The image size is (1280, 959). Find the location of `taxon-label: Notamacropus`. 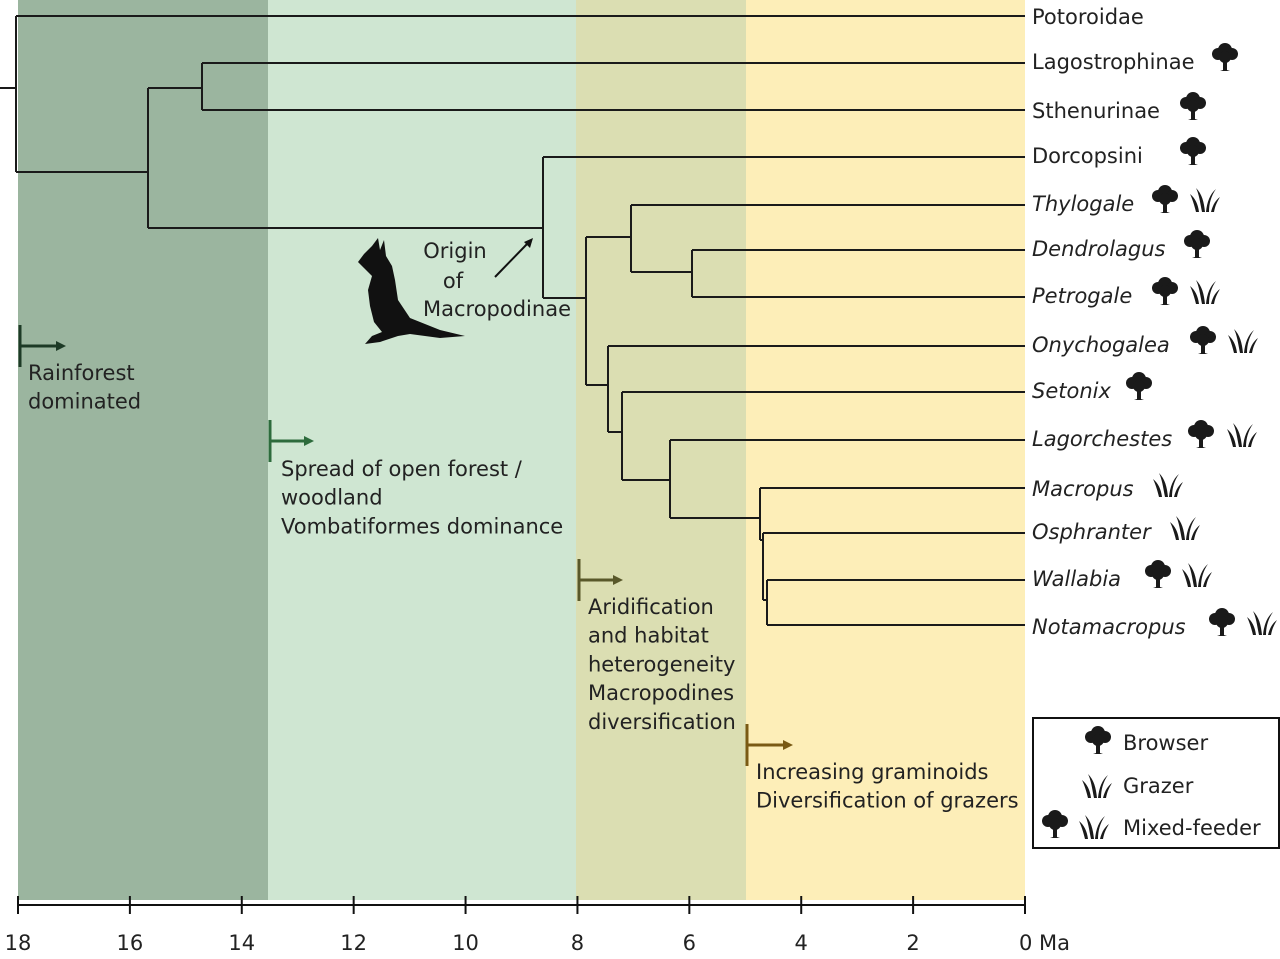

taxon-label: Notamacropus is located at coordinates (1109, 627).